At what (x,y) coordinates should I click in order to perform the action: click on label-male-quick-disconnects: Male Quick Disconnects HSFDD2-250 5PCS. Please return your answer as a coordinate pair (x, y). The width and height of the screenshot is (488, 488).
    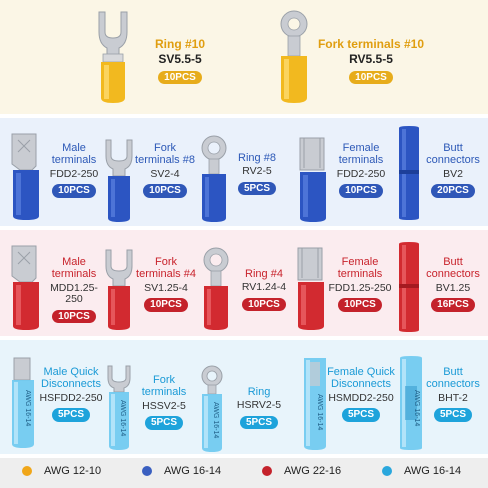
    Looking at the image, I should click on (71, 394).